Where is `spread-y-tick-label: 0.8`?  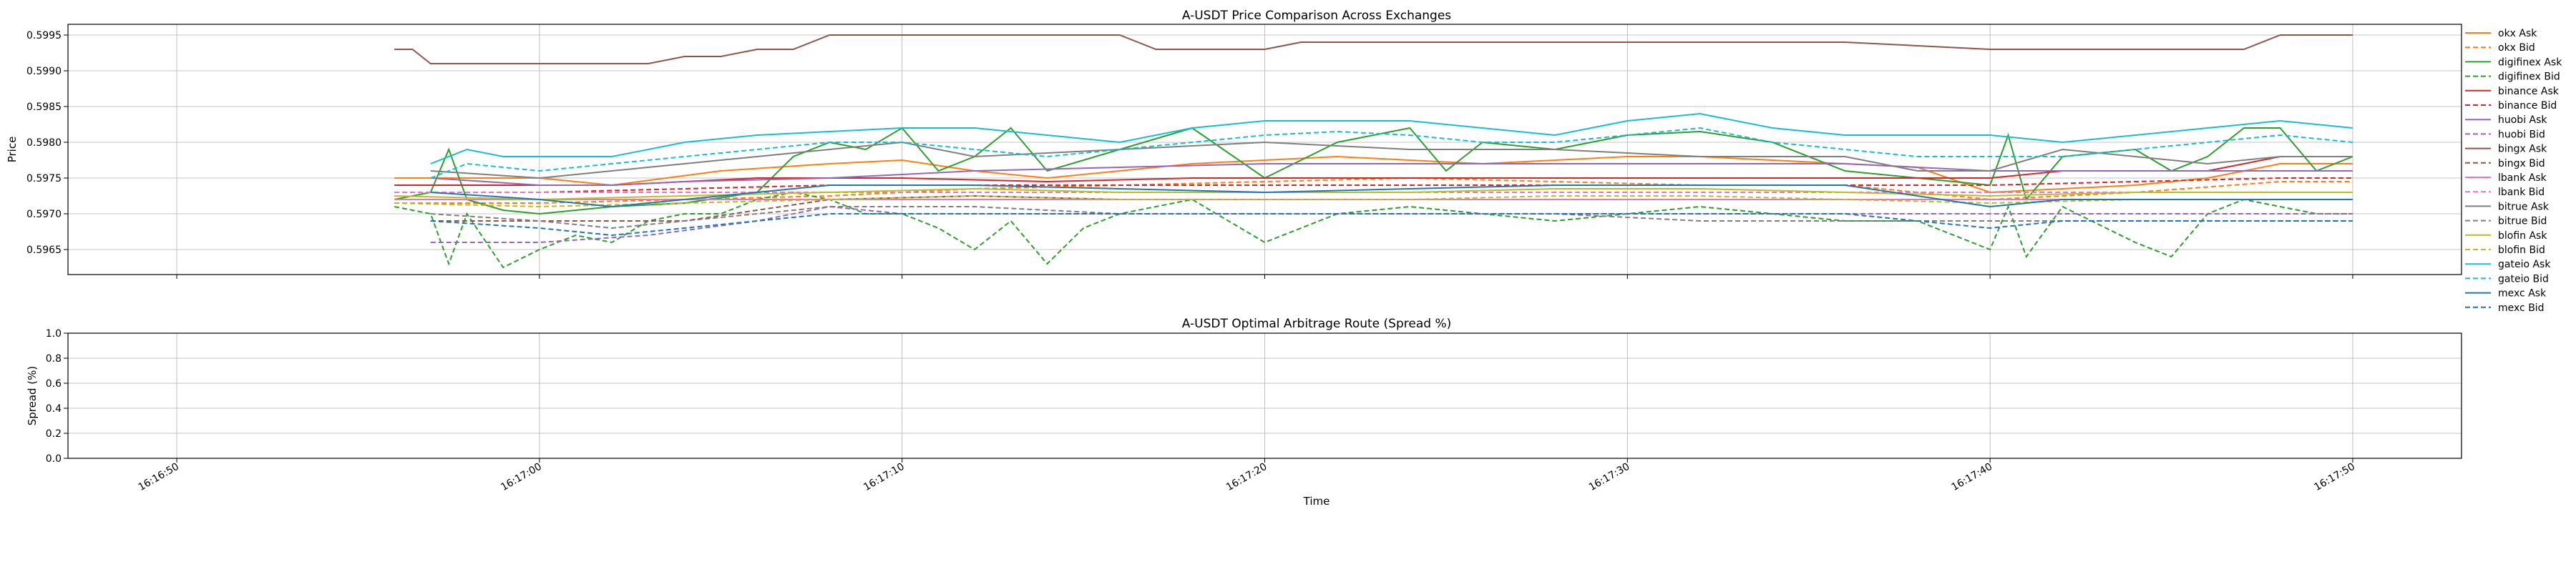
spread-y-tick-label: 0.8 is located at coordinates (54, 359).